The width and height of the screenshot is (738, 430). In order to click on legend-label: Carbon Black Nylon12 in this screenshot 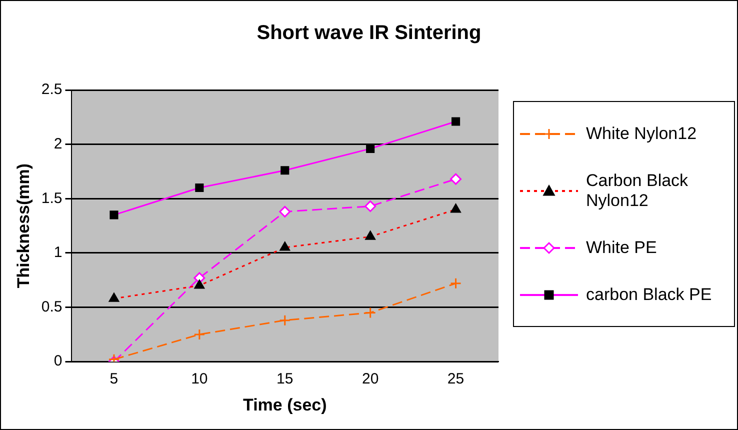, I will do `click(638, 190)`.